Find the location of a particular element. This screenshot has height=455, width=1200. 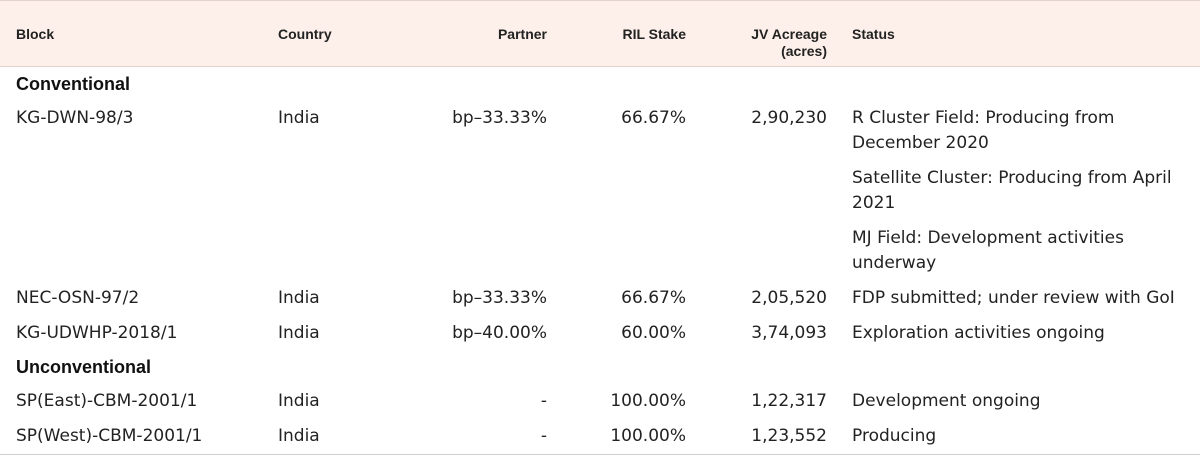

cell-status: Development ongoing is located at coordinates (1020, 400).